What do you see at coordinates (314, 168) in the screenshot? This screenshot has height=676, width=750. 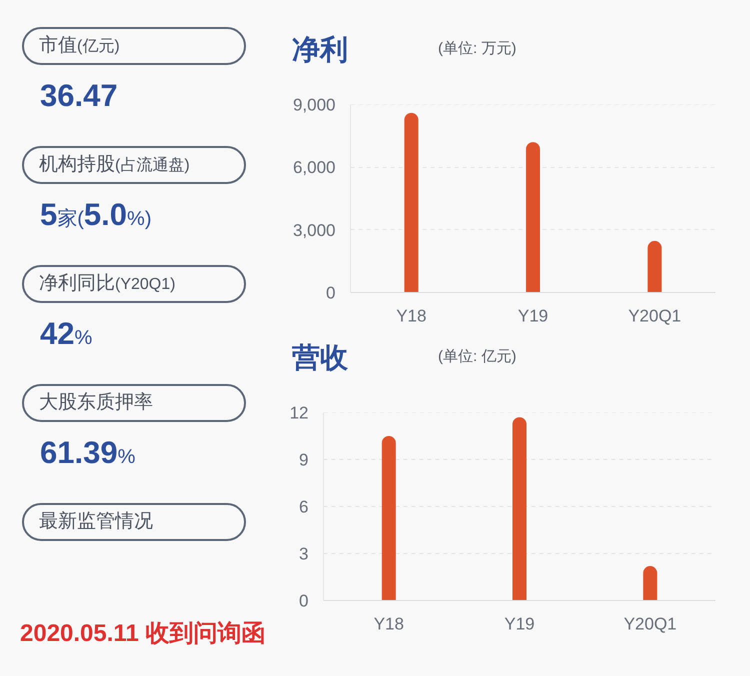 I see `y-tick-label: 6,000` at bounding box center [314, 168].